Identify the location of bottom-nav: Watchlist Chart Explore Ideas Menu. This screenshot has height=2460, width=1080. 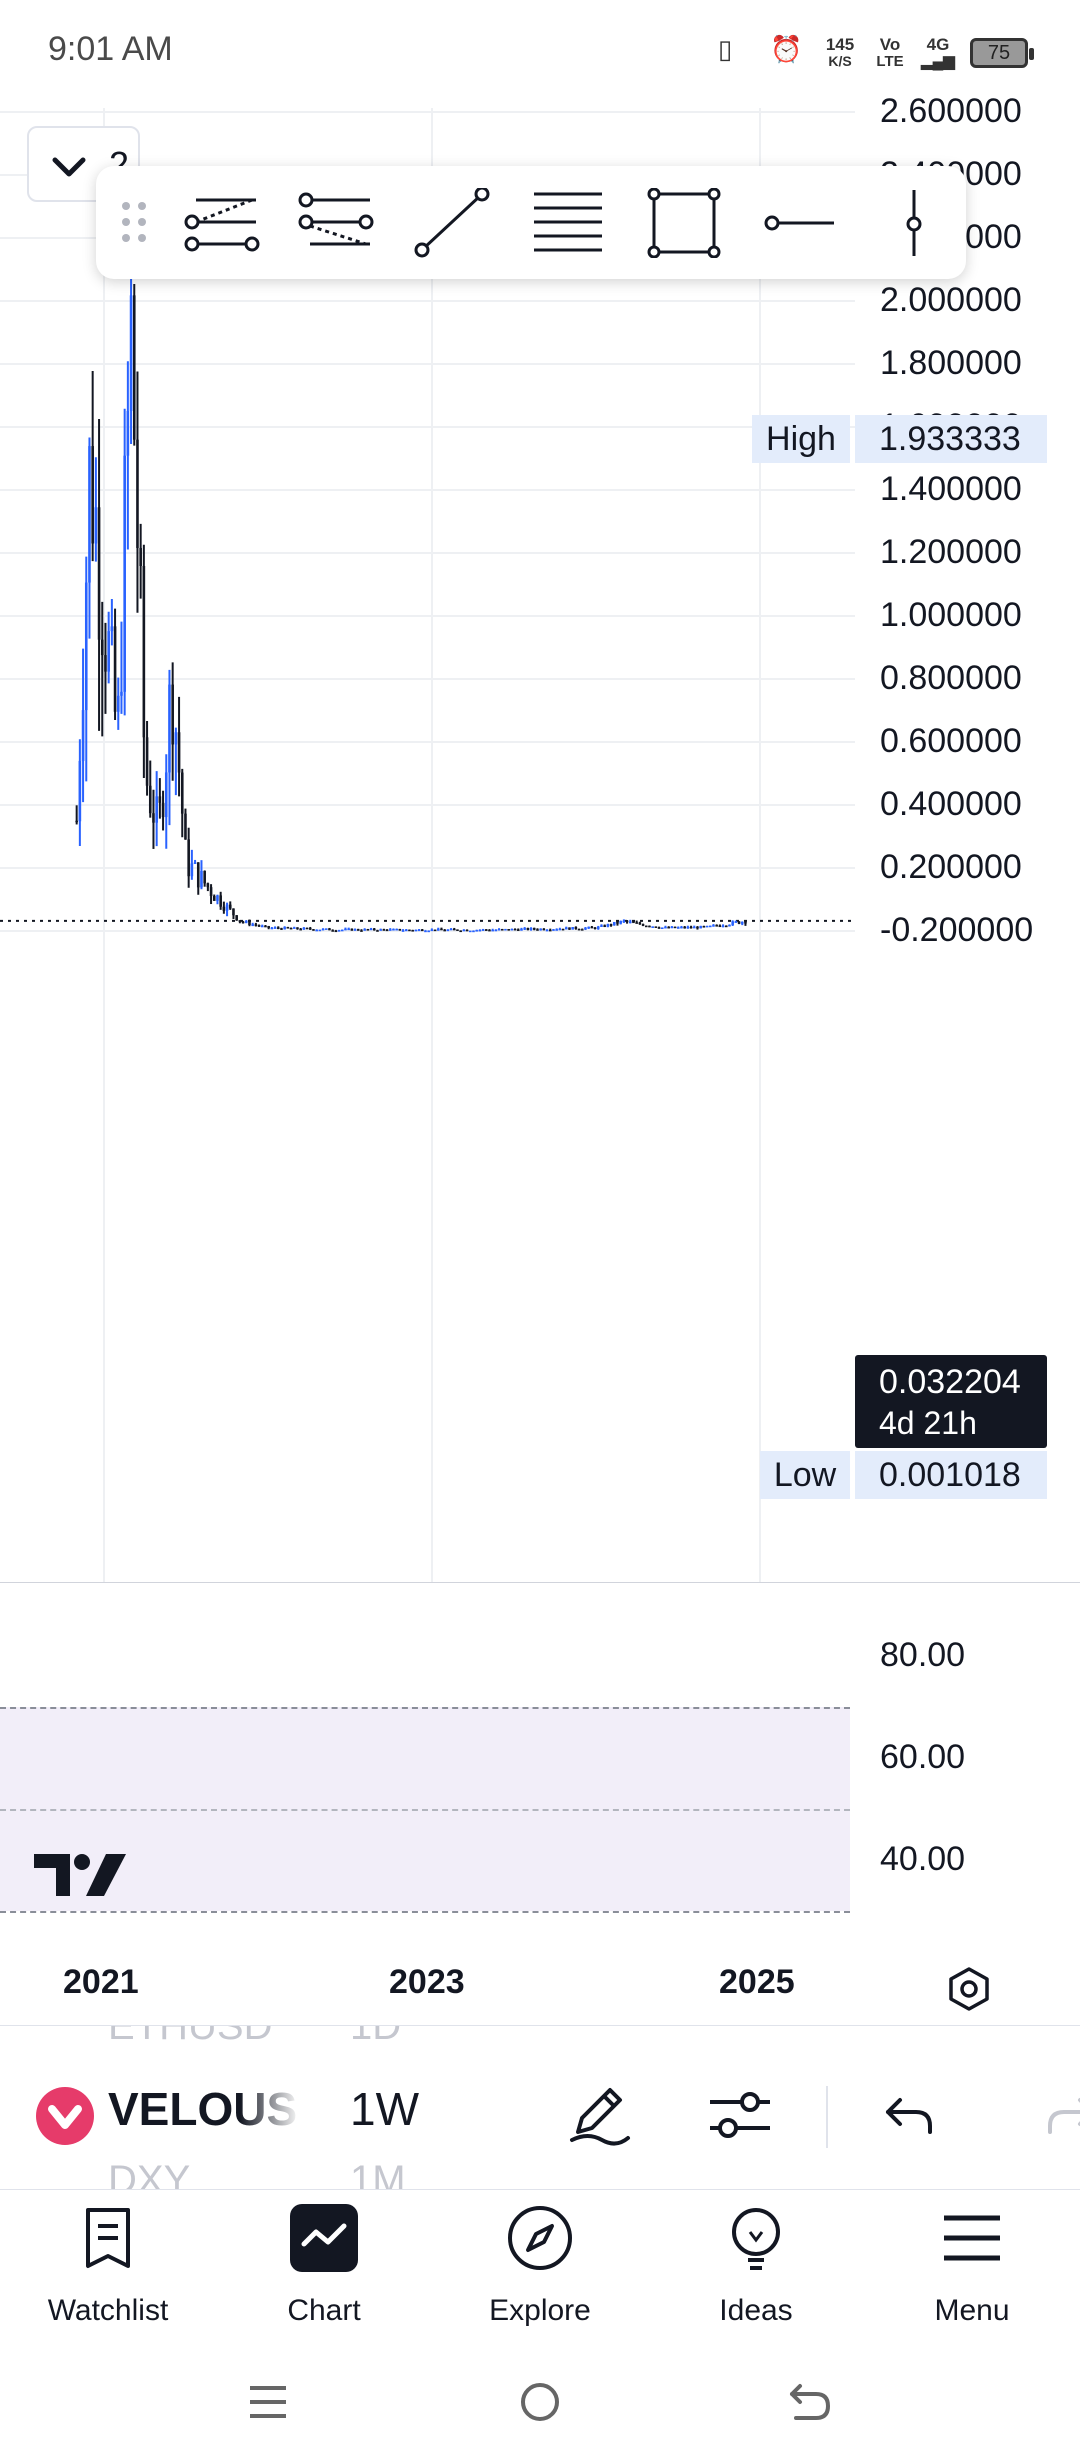
(540, 2271).